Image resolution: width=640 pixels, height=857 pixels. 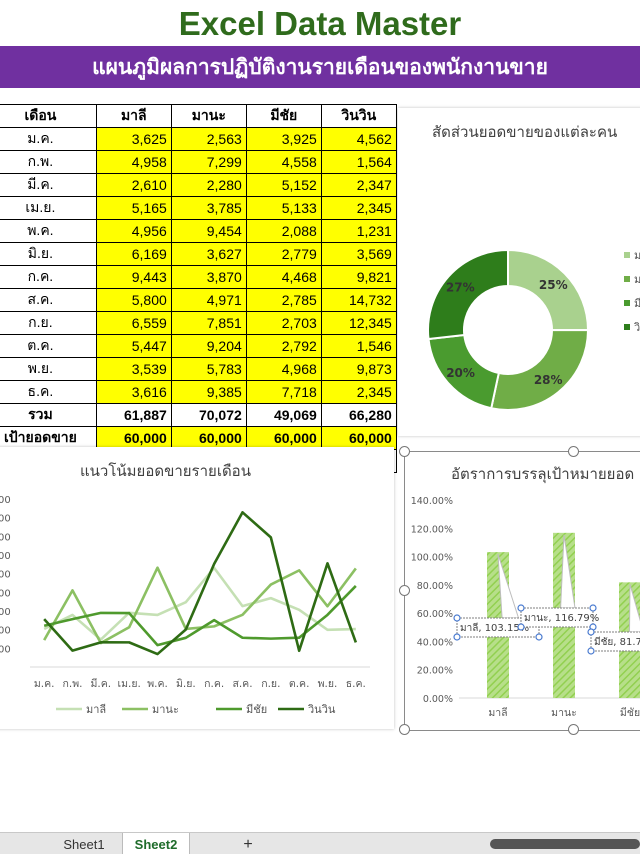 I want to click on value-cell: 9,443, so click(x=133, y=277).